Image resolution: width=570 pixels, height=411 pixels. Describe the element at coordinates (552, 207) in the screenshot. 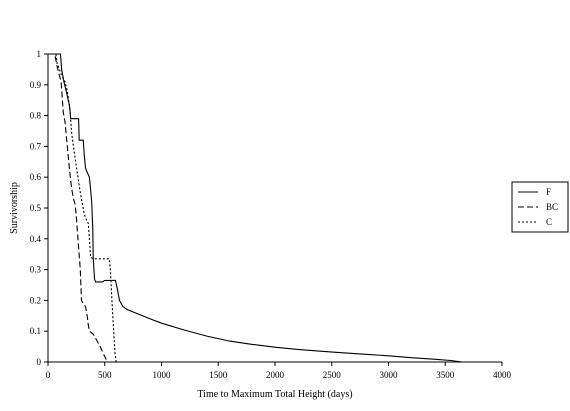

I see `legend-label-bc: BC` at that location.